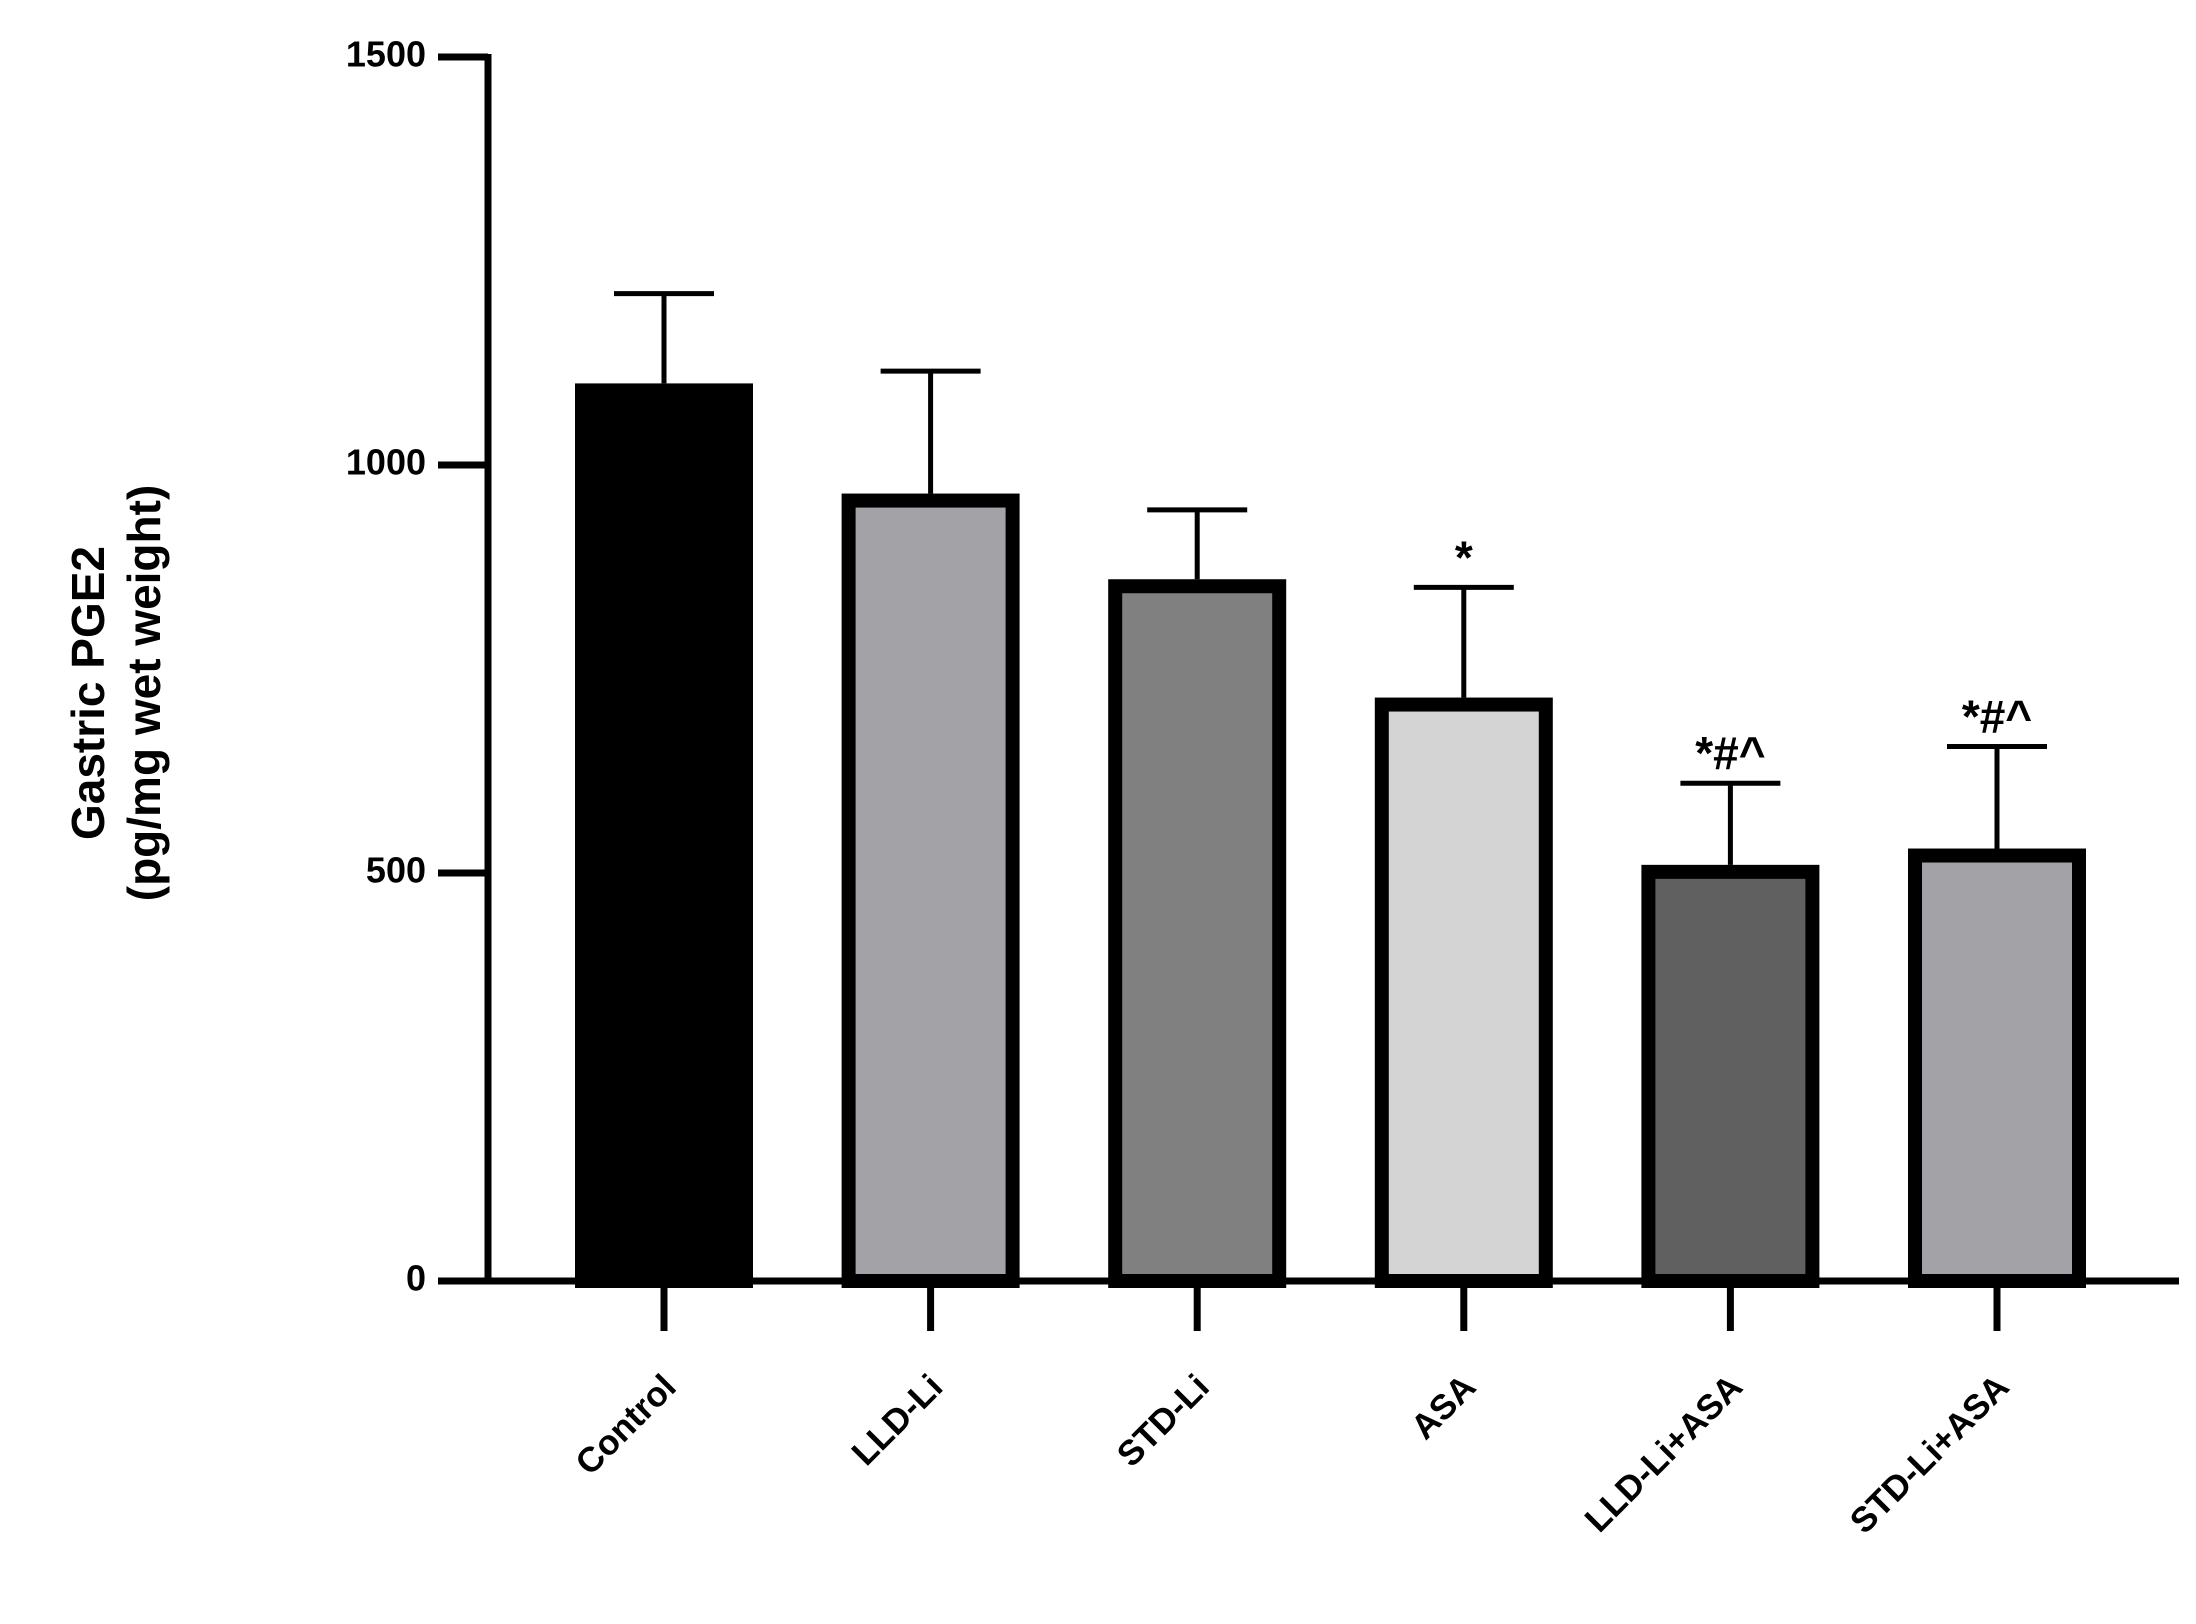  I want to click on x-tick-label: Control, so click(626, 1425).